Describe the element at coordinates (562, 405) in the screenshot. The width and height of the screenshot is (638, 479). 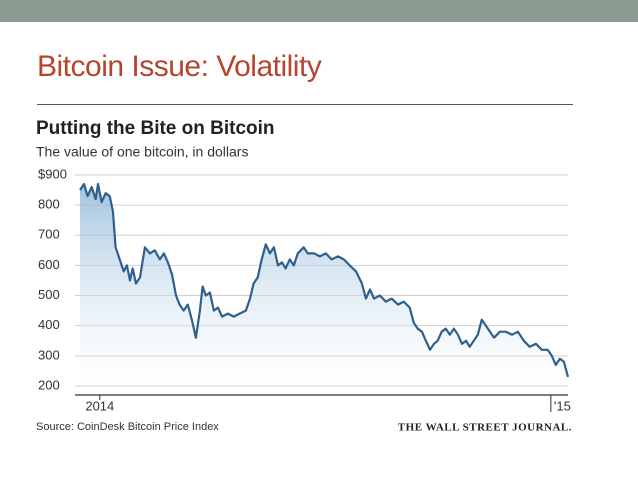
I see `x-tick-label: '15` at that location.